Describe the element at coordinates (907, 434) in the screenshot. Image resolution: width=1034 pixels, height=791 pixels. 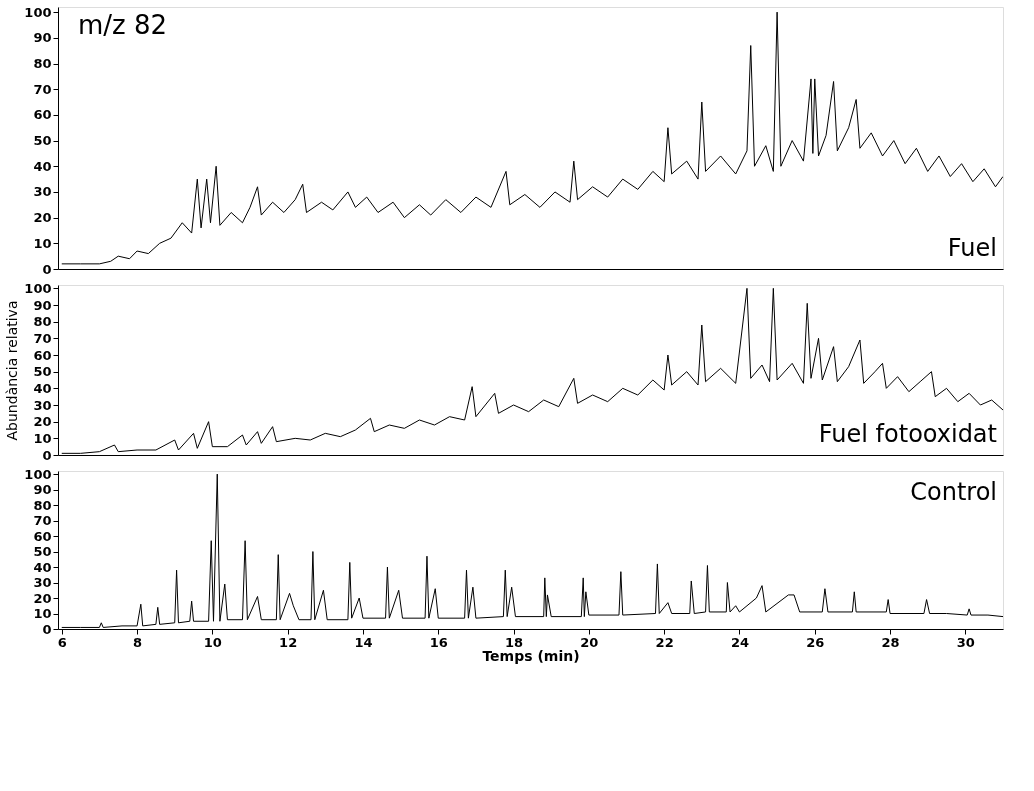
I see `series-label: Fuel fotooxidat` at that location.